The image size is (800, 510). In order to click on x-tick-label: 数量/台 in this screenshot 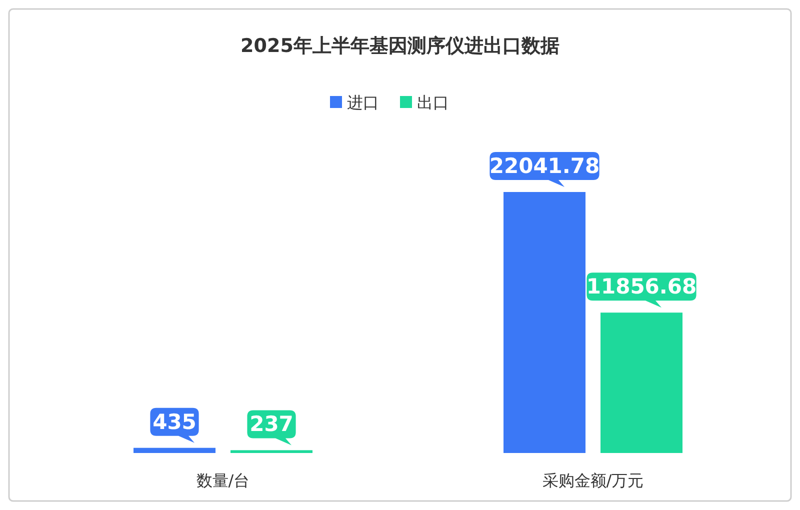, I will do `click(223, 480)`.